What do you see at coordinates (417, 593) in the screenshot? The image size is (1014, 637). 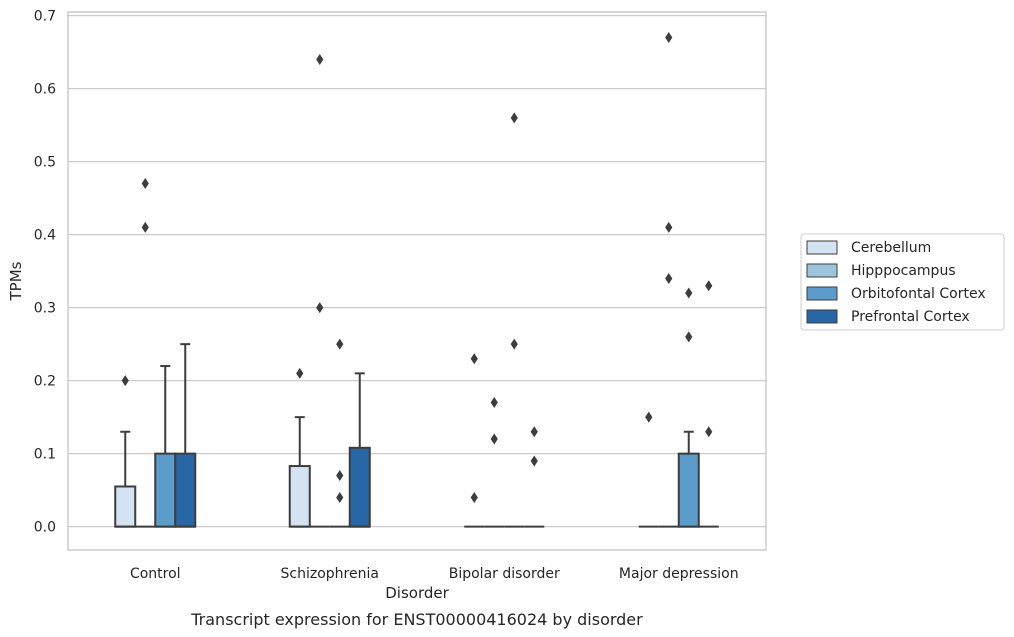 I see `x-axis-title: Disorder` at bounding box center [417, 593].